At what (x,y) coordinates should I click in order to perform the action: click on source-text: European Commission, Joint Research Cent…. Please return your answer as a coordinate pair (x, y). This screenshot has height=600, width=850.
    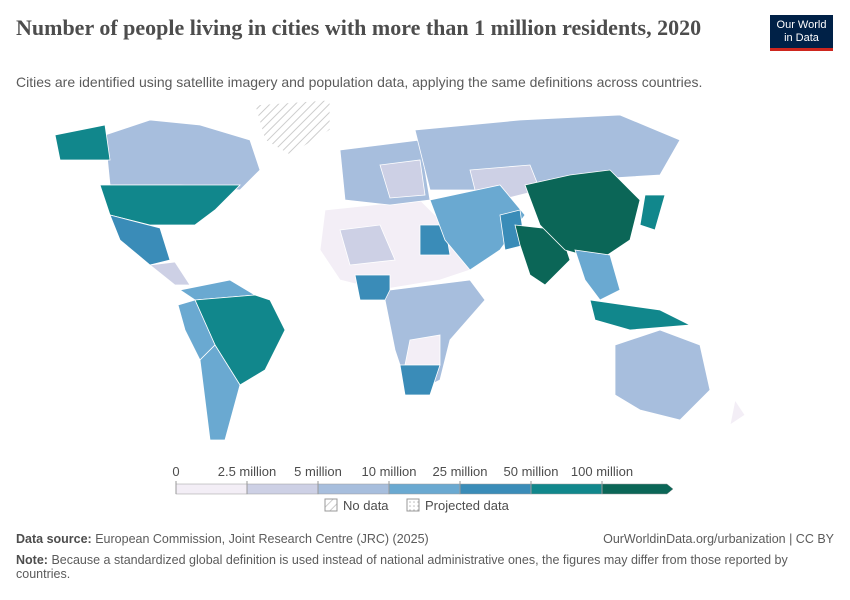
    Looking at the image, I should click on (262, 539).